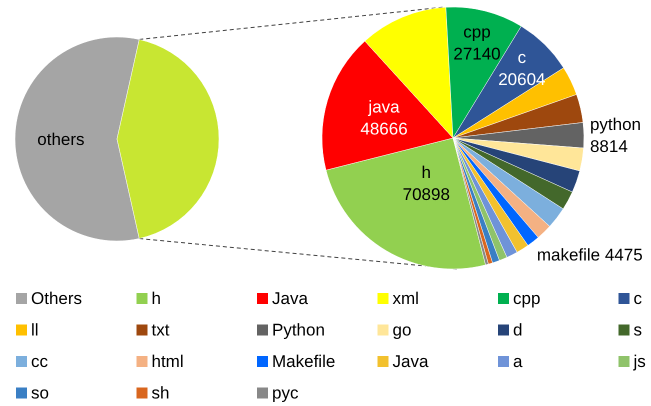 The image size is (651, 406). I want to click on data-label: cpp 27140, so click(477, 43).